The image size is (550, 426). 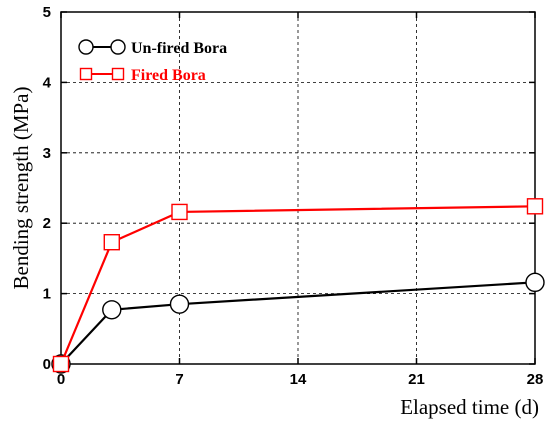 I want to click on x-tick-label: 28, so click(x=535, y=379).